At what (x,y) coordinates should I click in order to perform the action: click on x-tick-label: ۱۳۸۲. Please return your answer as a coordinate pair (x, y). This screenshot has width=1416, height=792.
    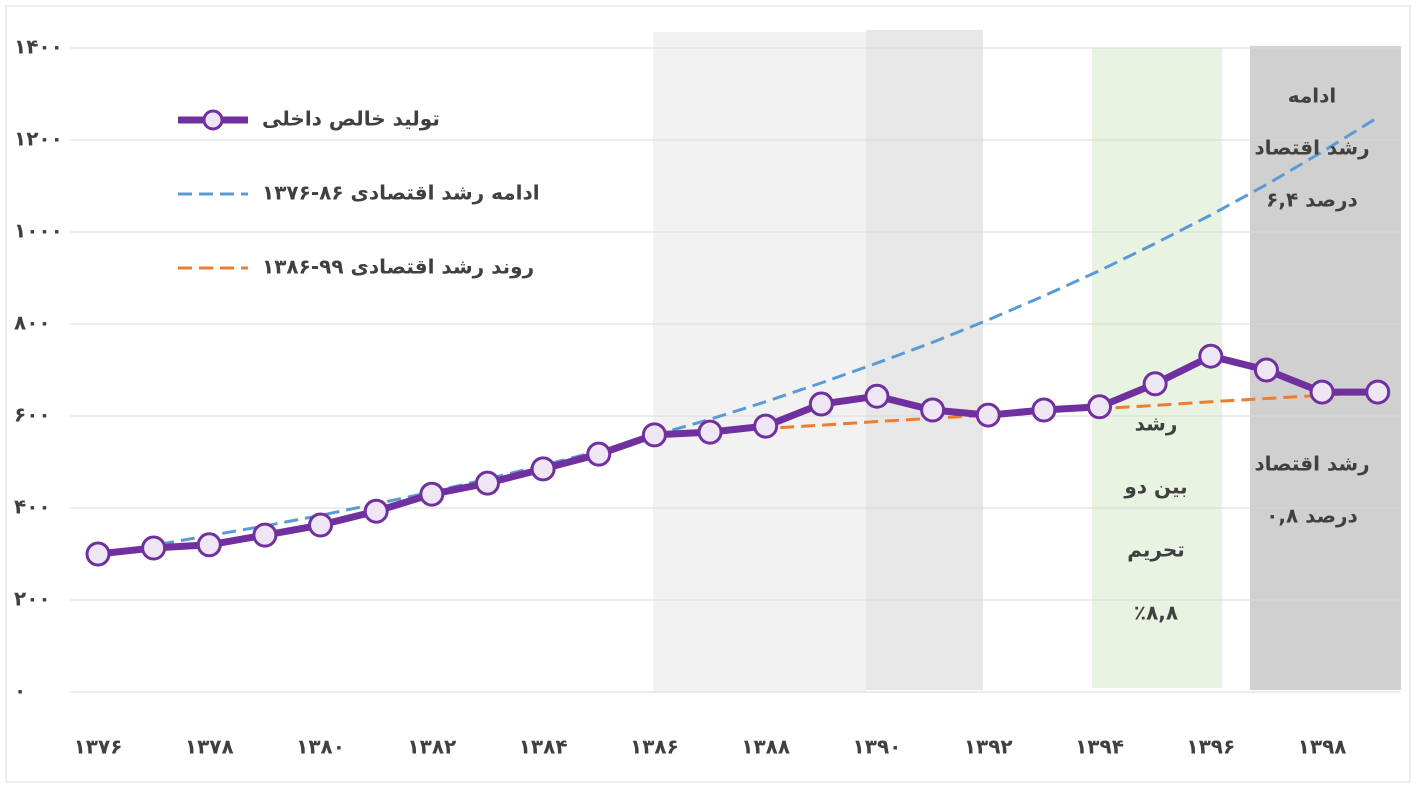
    Looking at the image, I should click on (431, 747).